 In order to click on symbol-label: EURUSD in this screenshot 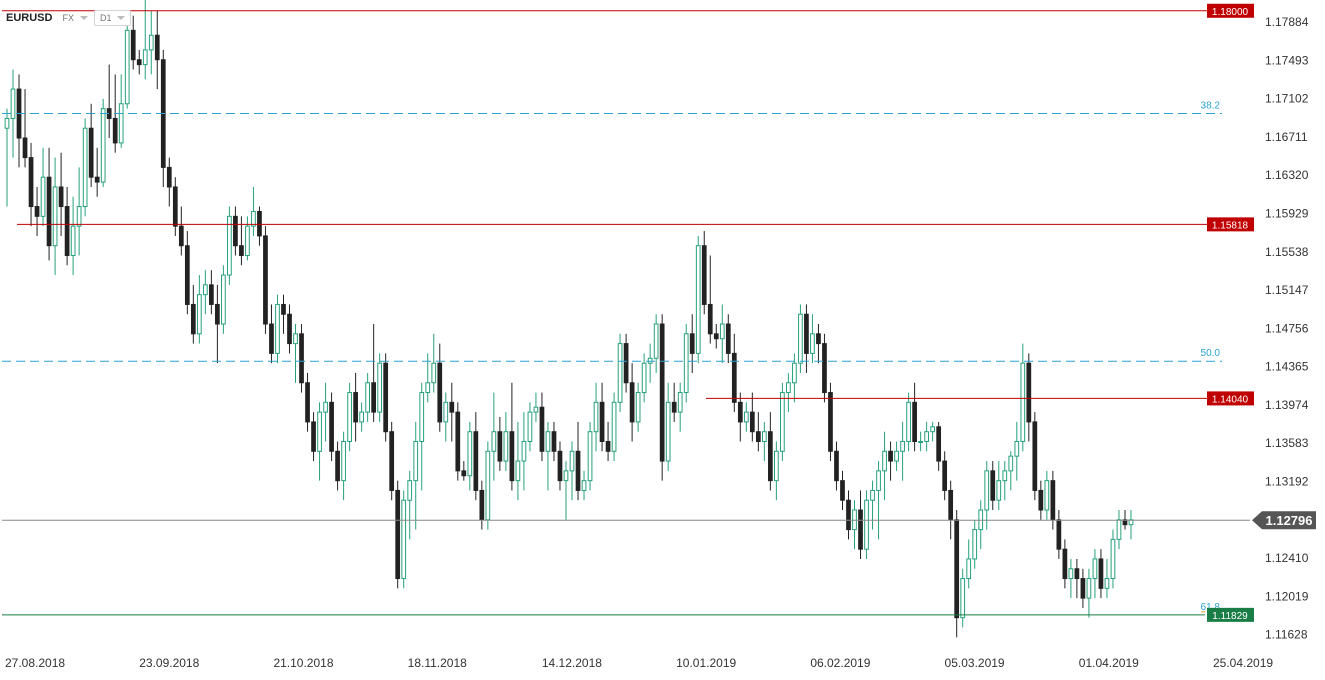, I will do `click(29, 18)`.